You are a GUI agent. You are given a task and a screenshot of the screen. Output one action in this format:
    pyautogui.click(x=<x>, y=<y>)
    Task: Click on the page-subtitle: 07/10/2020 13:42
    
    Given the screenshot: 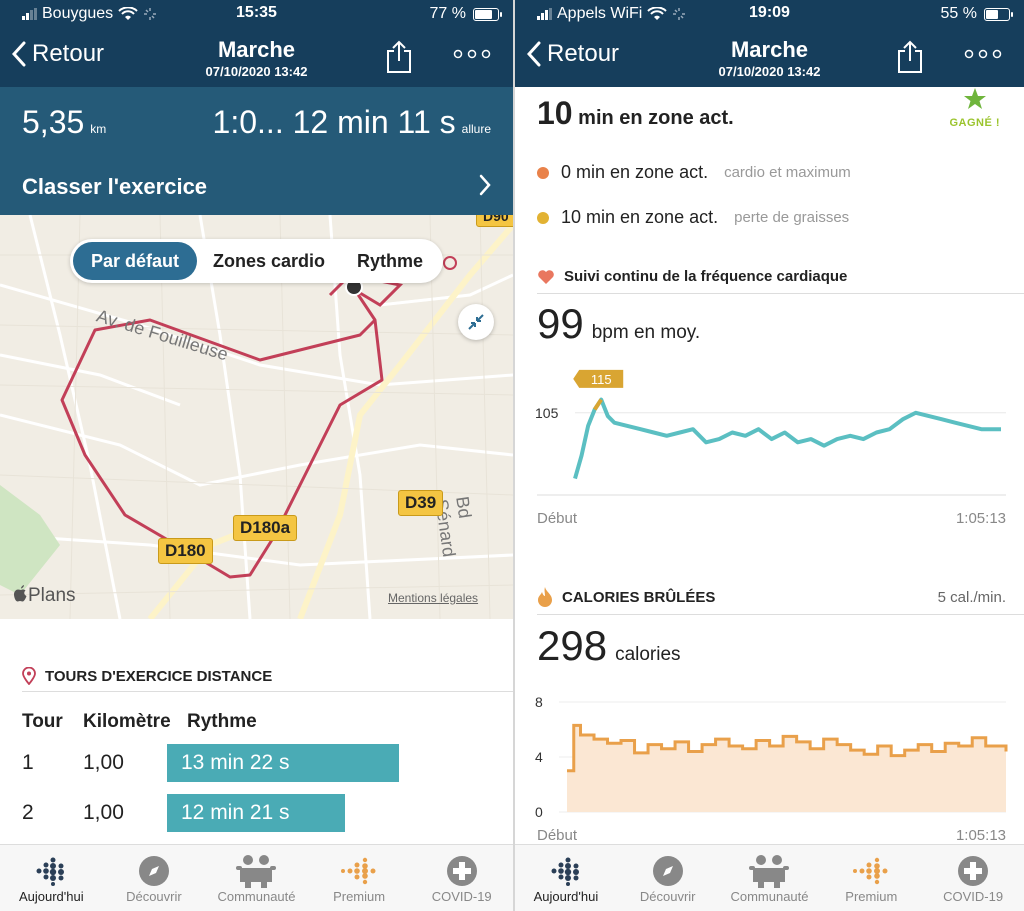 What is the action you would take?
    pyautogui.click(x=256, y=71)
    